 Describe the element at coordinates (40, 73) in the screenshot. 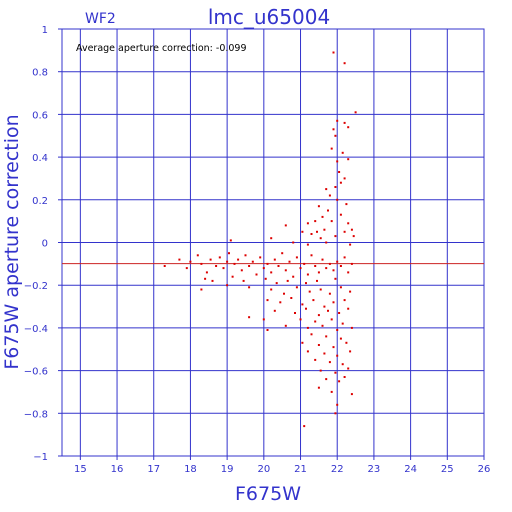

I see `y-tick-label: 0.8` at that location.